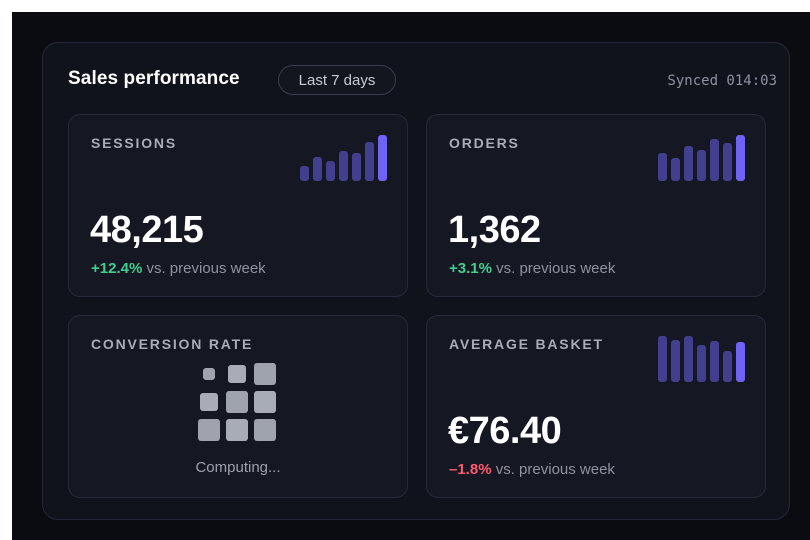 Image resolution: width=810 pixels, height=540 pixels. Describe the element at coordinates (484, 143) in the screenshot. I see `card-label: ORDERS` at that location.